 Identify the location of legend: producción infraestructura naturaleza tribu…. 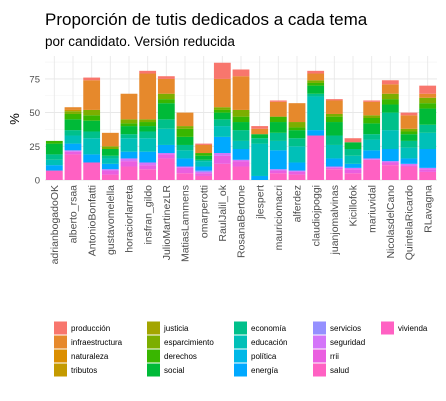
(241, 349).